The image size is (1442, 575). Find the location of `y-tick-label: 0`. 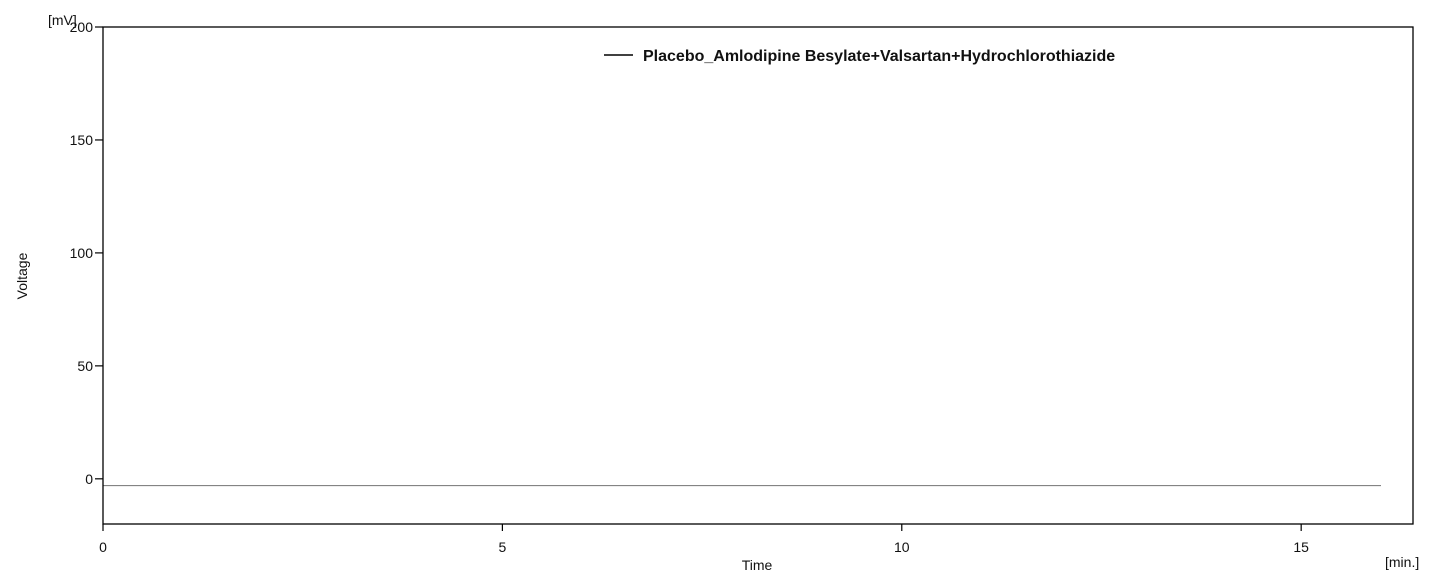

y-tick-label: 0 is located at coordinates (89, 479).